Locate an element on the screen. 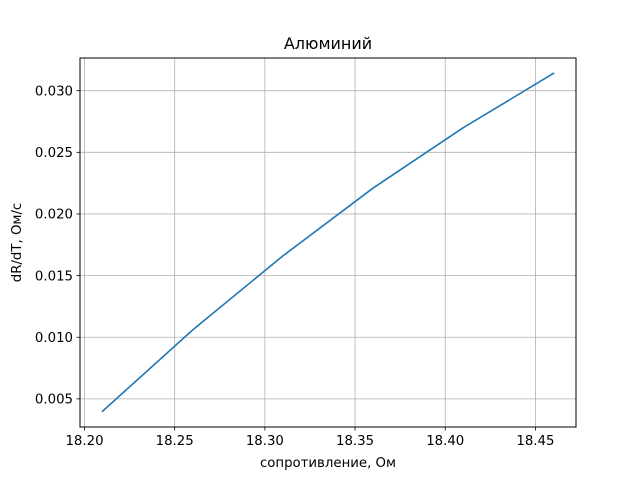  x-tick-label: 18.45 is located at coordinates (535, 441).